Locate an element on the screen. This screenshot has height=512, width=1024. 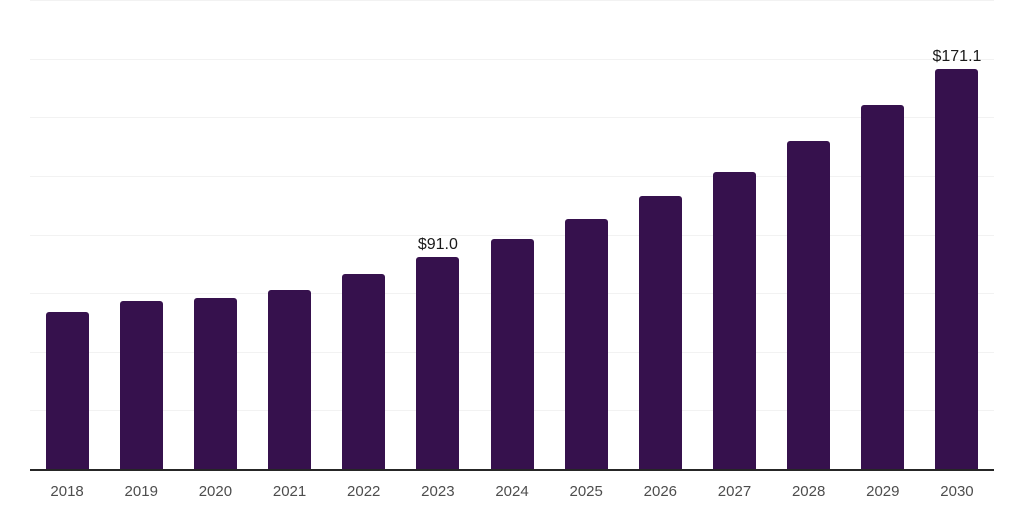
x-tick-2018: 2018 is located at coordinates (67, 491).